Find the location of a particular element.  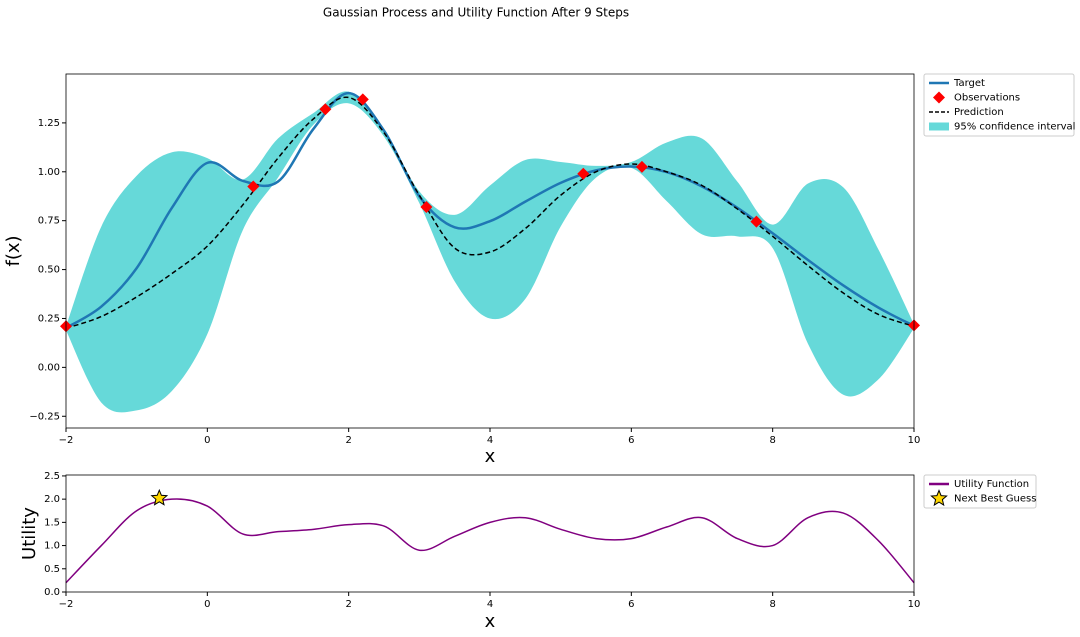

y-axis-label: f(x) is located at coordinates (13, 250).